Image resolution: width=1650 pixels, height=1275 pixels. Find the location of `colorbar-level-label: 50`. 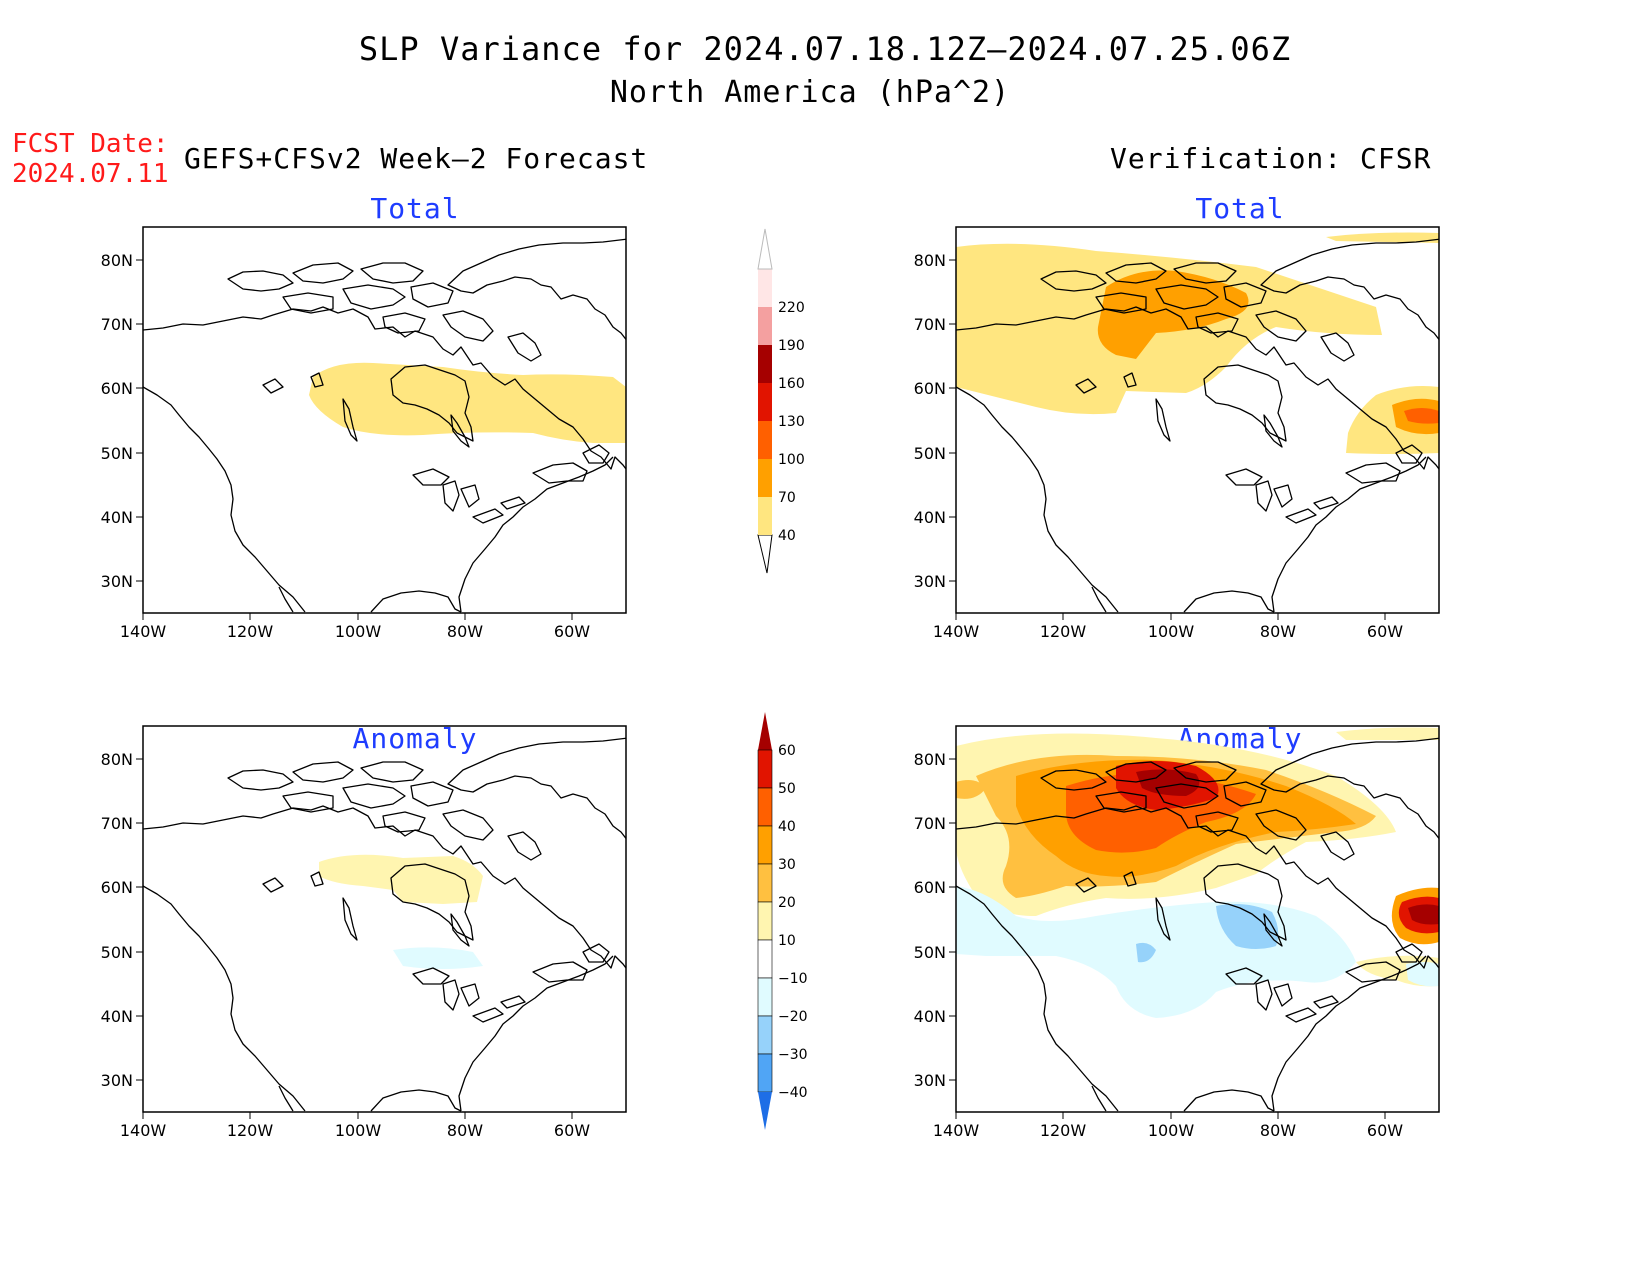

colorbar-level-label: 50 is located at coordinates (787, 789).